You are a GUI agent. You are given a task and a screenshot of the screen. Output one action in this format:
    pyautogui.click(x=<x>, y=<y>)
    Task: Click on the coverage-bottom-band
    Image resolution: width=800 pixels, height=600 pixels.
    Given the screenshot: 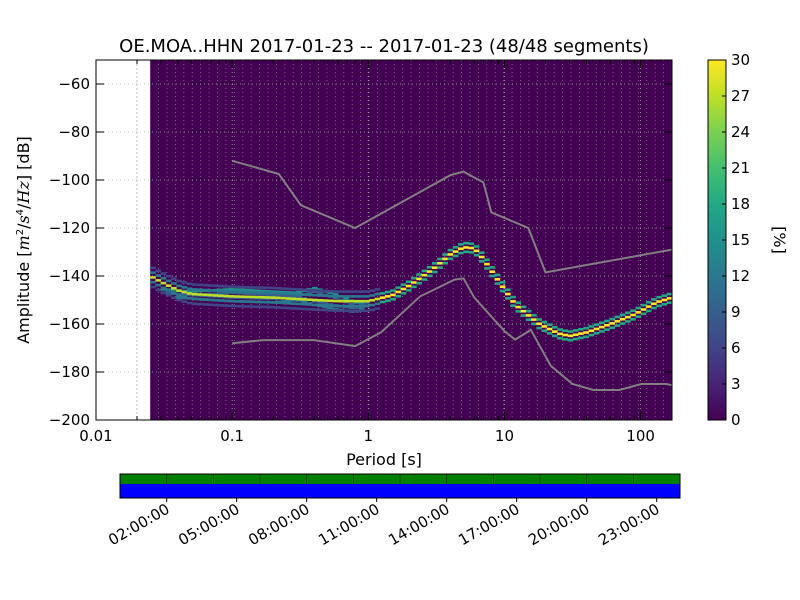 What is the action you would take?
    pyautogui.click(x=400, y=491)
    